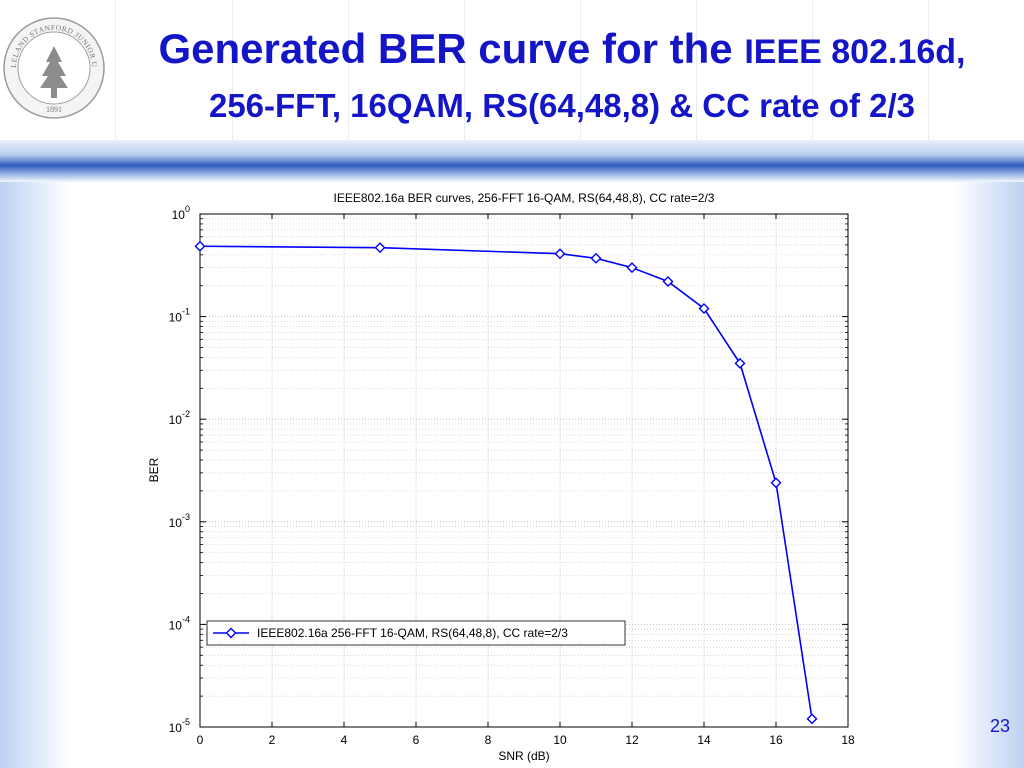 The height and width of the screenshot is (768, 1024). Describe the element at coordinates (445, 48) in the screenshot. I see `slide-title-main: Generated BER curve for the` at that location.